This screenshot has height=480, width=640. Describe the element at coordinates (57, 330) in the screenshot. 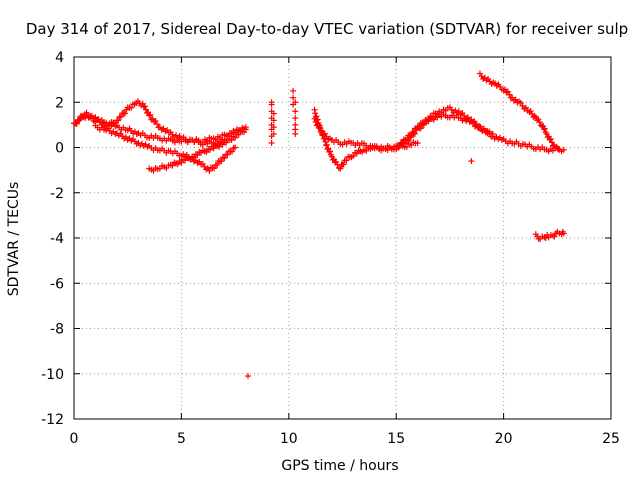

I see `y-tick-label: -8` at that location.